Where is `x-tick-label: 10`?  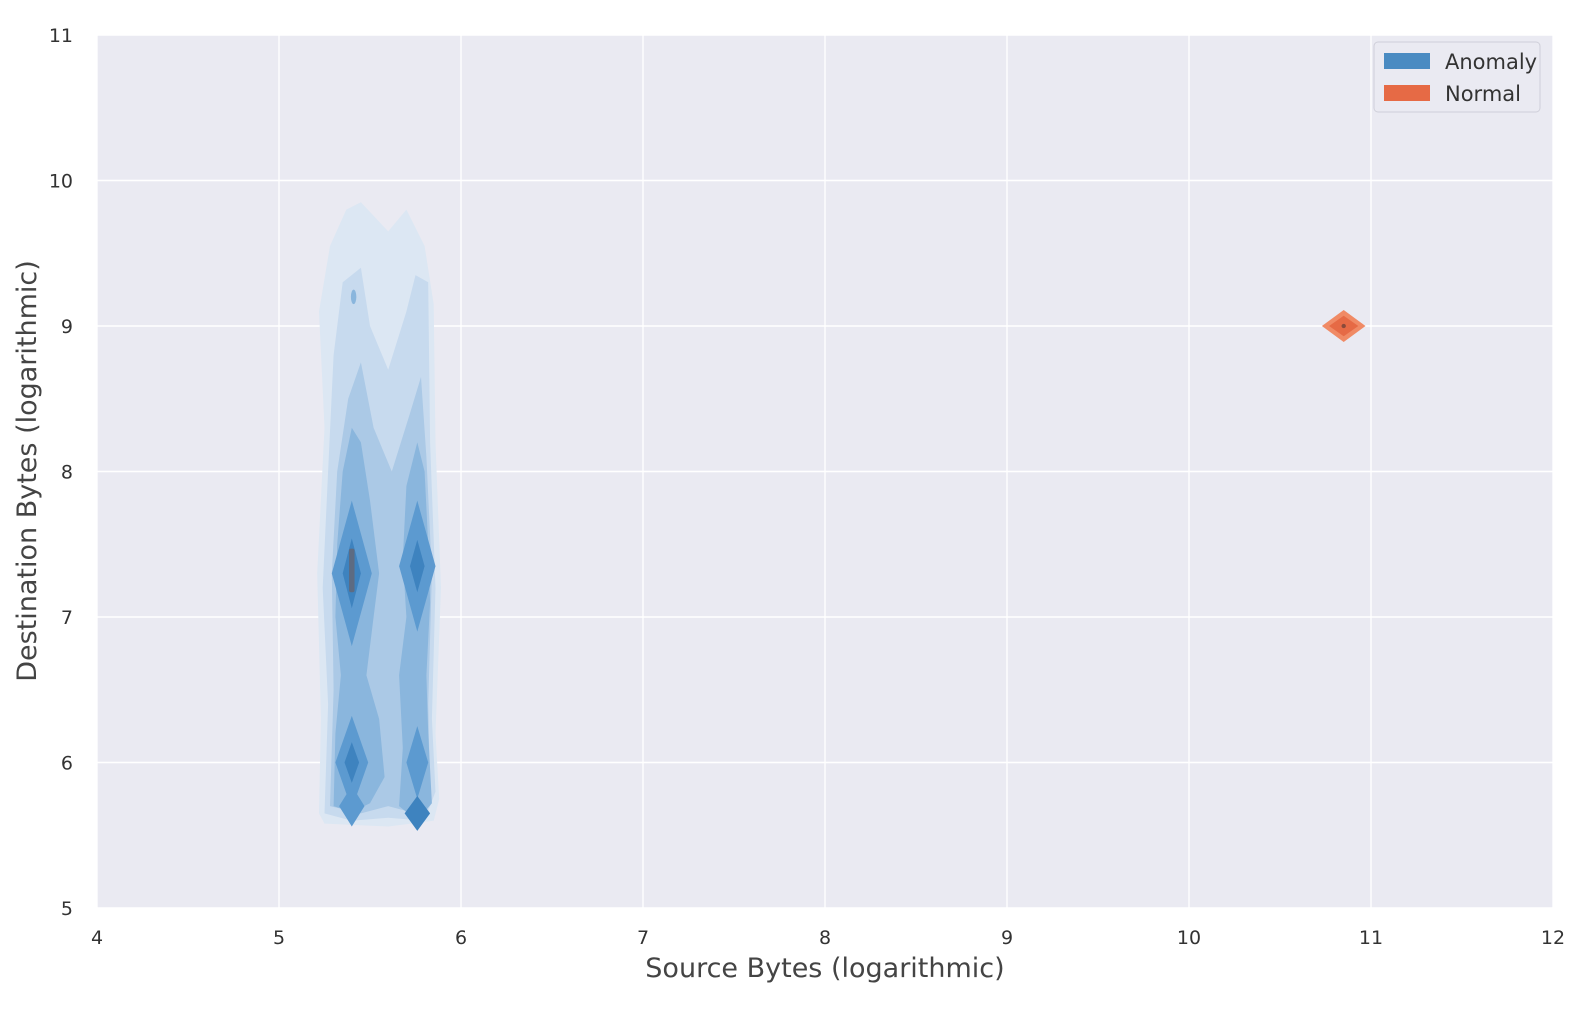 x-tick-label: 10 is located at coordinates (1189, 938).